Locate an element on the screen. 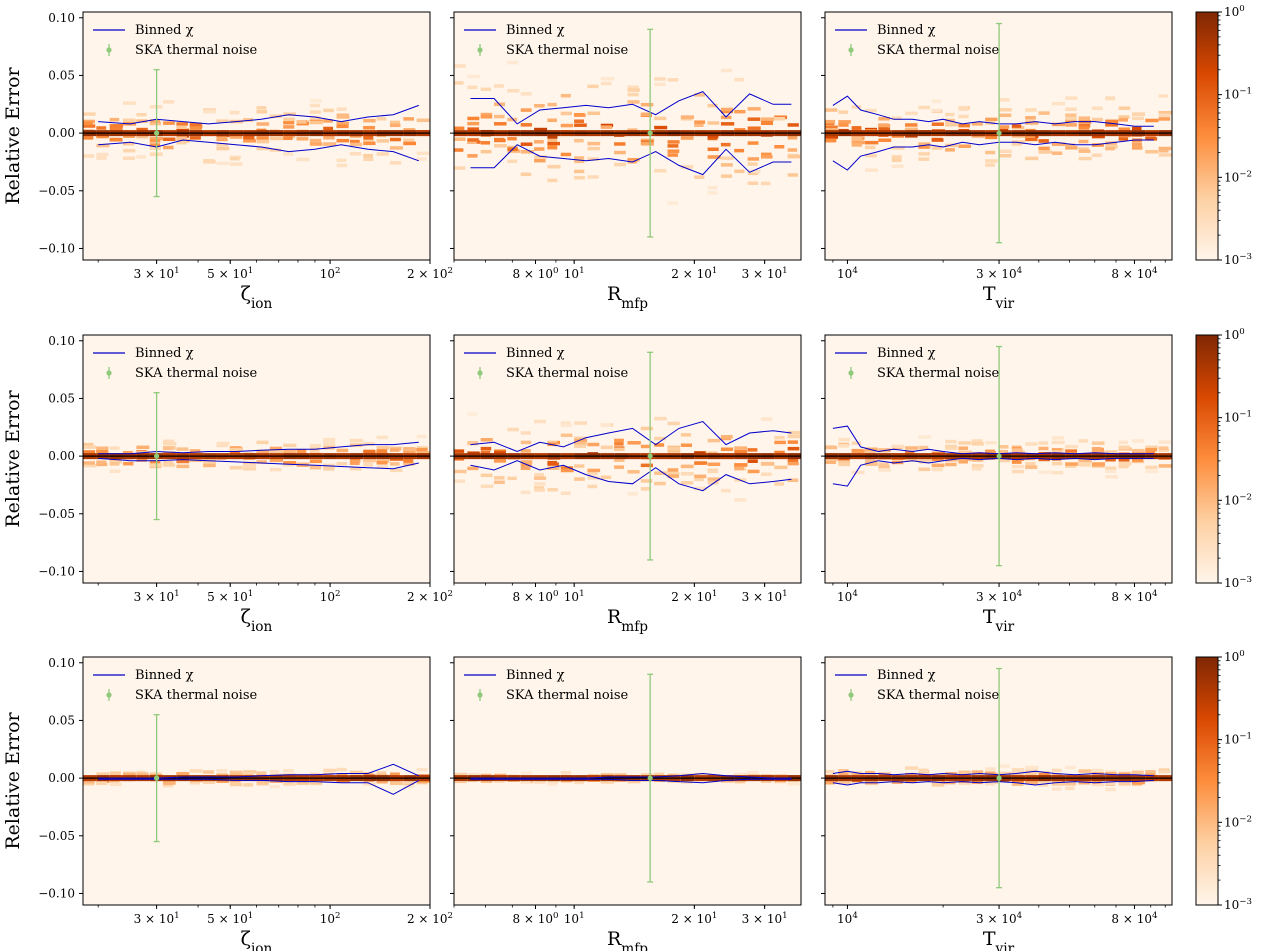 The image size is (1278, 951). x-axis-title: ζion is located at coordinates (257, 939).